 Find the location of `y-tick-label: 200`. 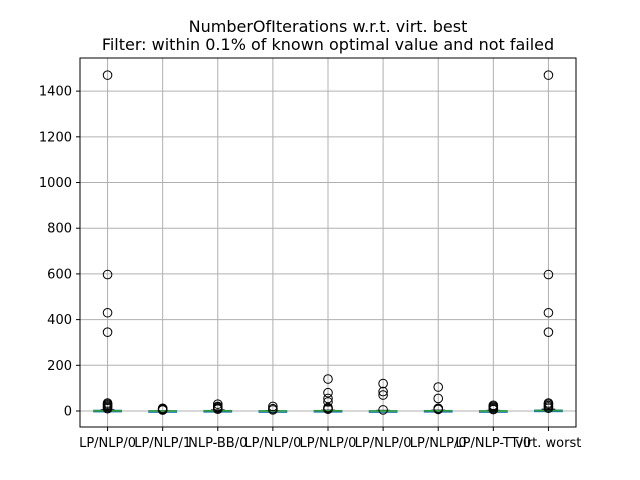

y-tick-label: 200 is located at coordinates (59, 366).